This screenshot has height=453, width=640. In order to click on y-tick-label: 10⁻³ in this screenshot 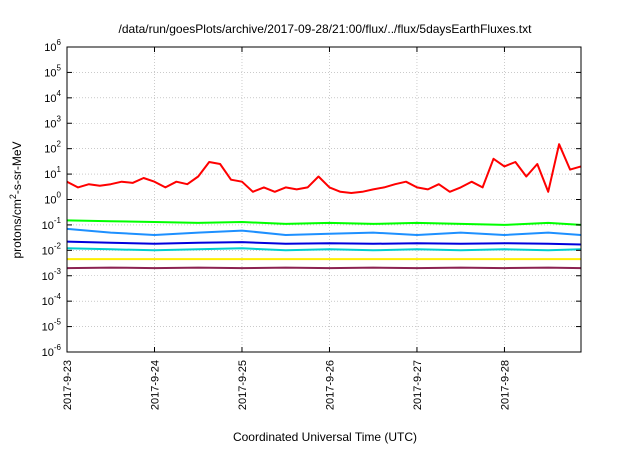, I will do `click(52, 275)`.